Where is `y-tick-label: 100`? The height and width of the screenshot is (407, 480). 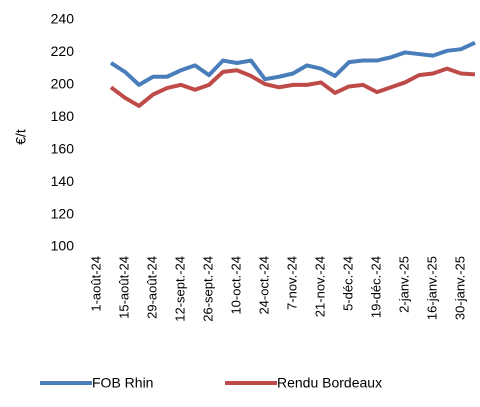
y-tick-label: 100 is located at coordinates (63, 246).